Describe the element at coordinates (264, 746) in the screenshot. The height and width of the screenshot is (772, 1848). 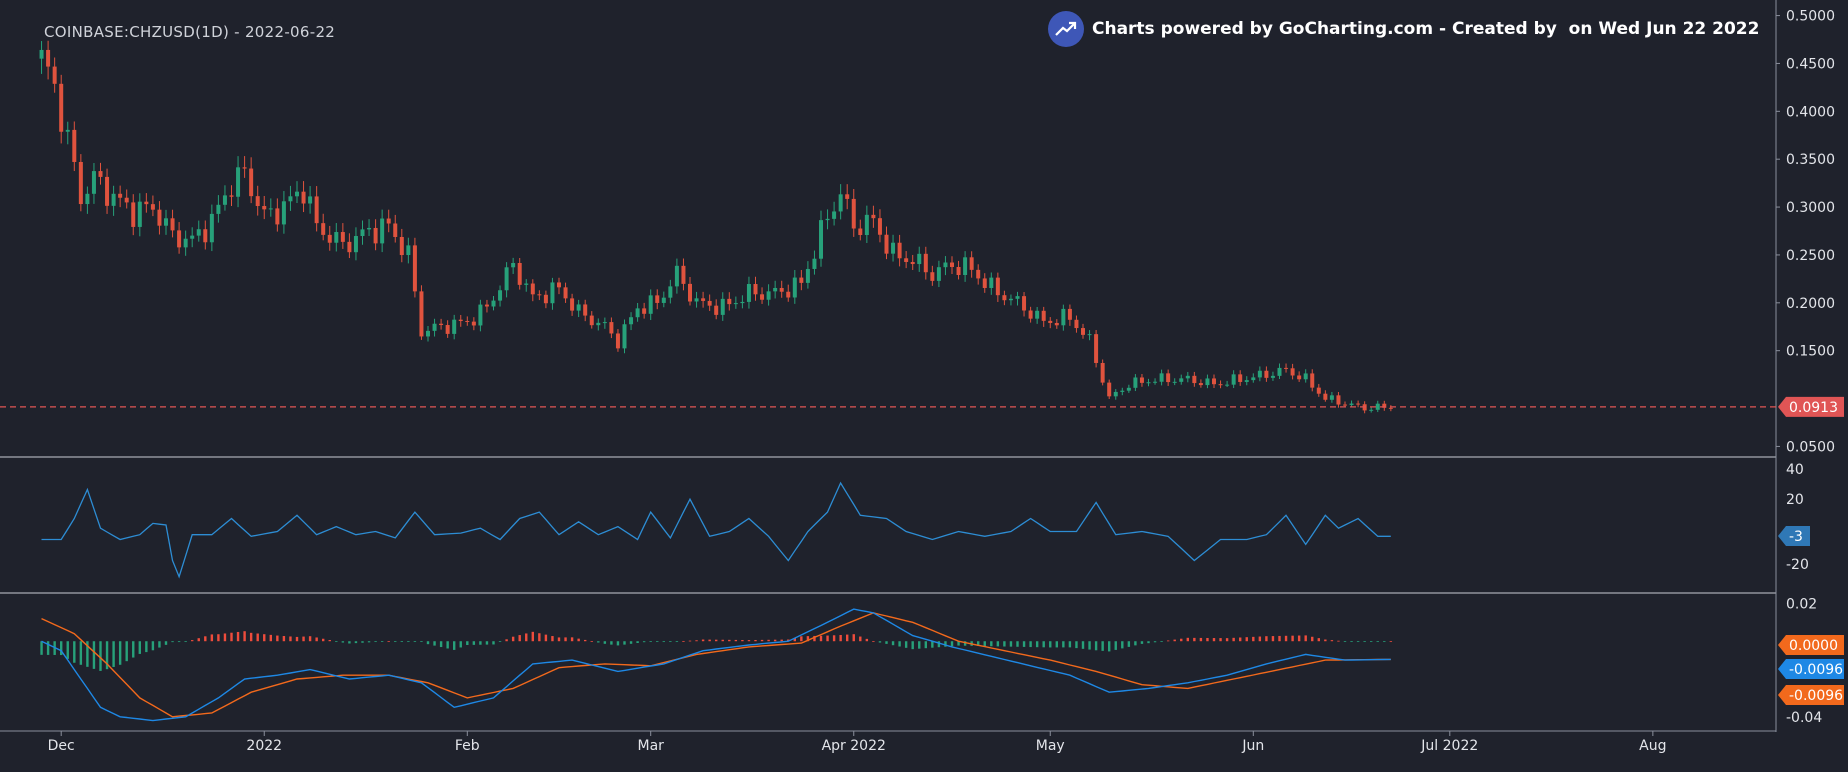
I see `x-tick-label: 2022` at that location.